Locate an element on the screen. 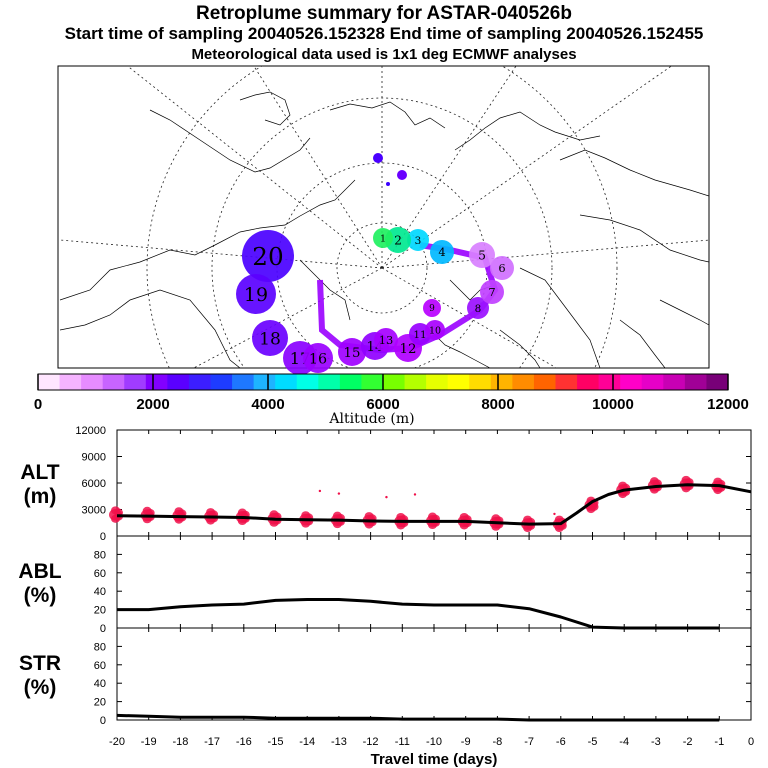  x-tick-label: -3 is located at coordinates (656, 742).